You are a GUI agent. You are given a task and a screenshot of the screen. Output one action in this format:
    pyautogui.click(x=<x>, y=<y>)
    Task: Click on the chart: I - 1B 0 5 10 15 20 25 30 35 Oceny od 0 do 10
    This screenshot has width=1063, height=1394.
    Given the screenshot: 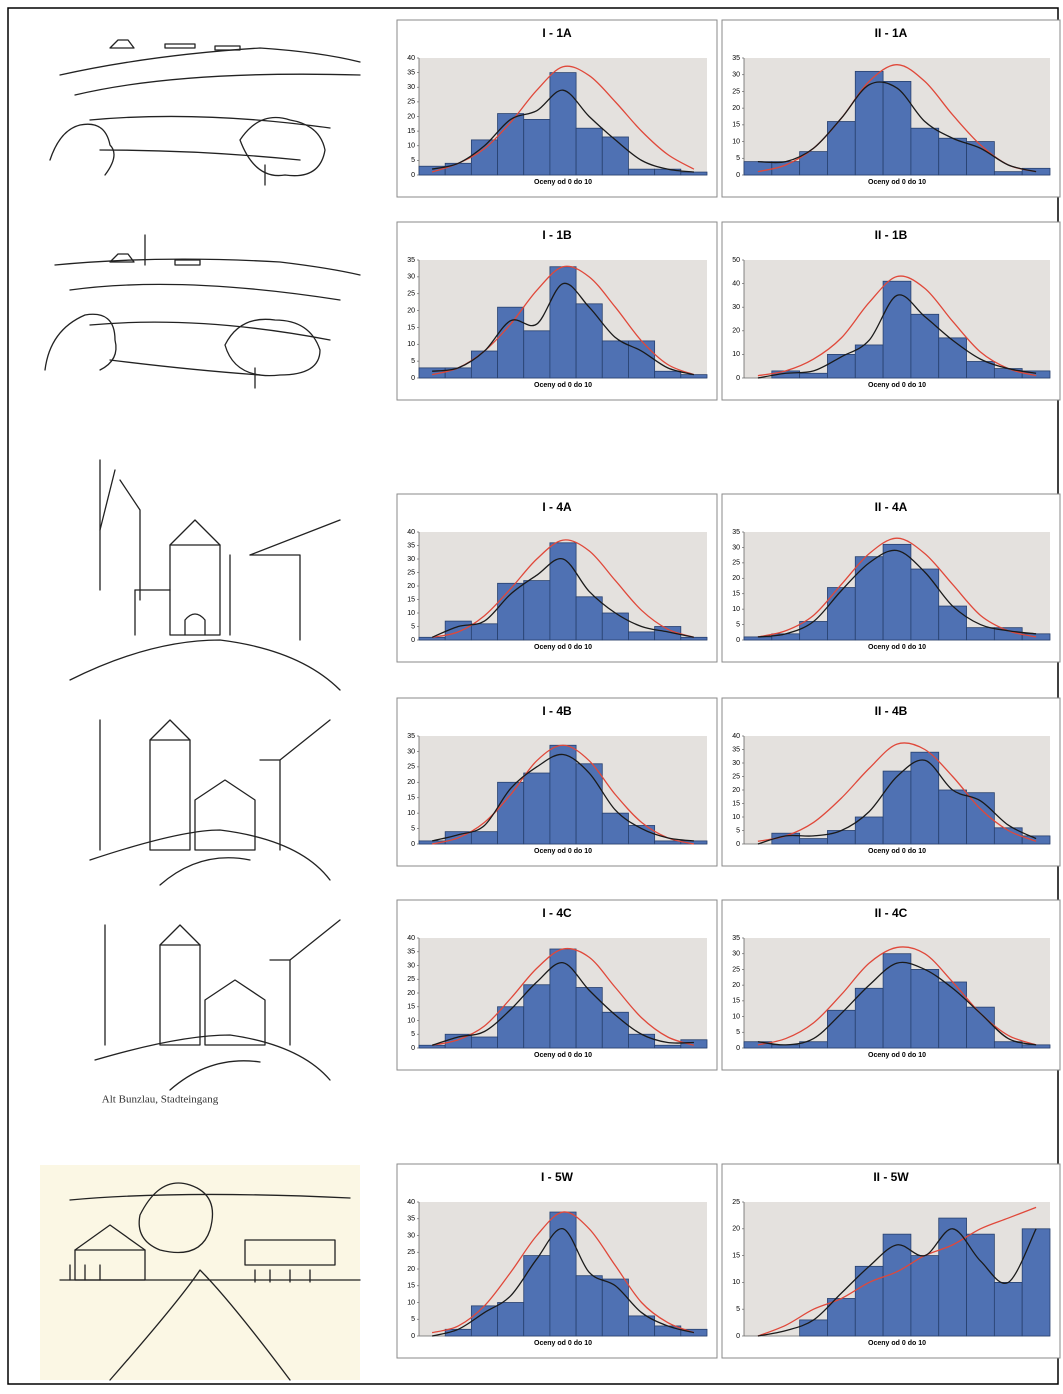 What is the action you would take?
    pyautogui.click(x=557, y=311)
    